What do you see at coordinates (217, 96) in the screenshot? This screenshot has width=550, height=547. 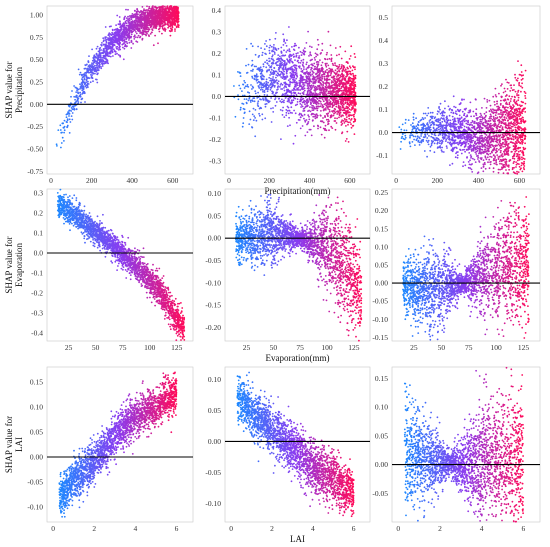 I see `y-tick-label: 0.0` at bounding box center [217, 96].